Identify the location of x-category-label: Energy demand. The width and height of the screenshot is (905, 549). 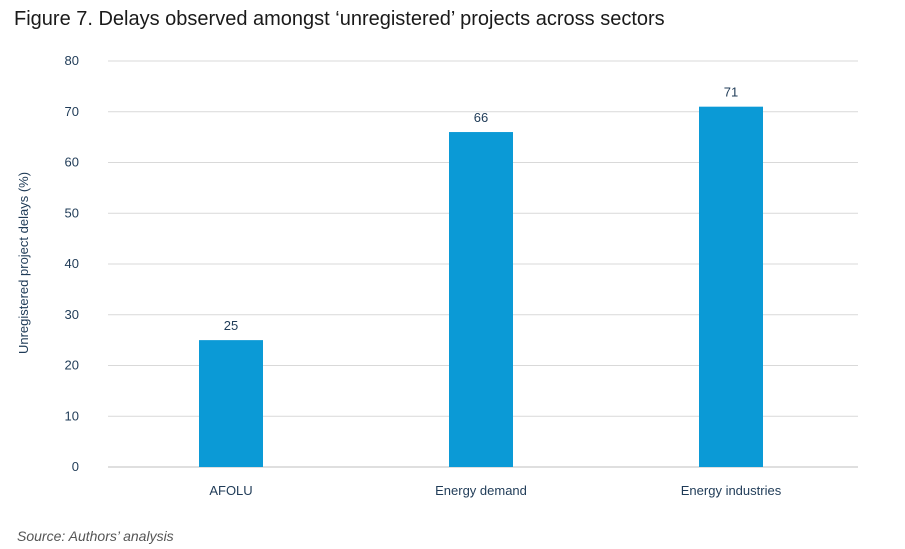
(481, 490).